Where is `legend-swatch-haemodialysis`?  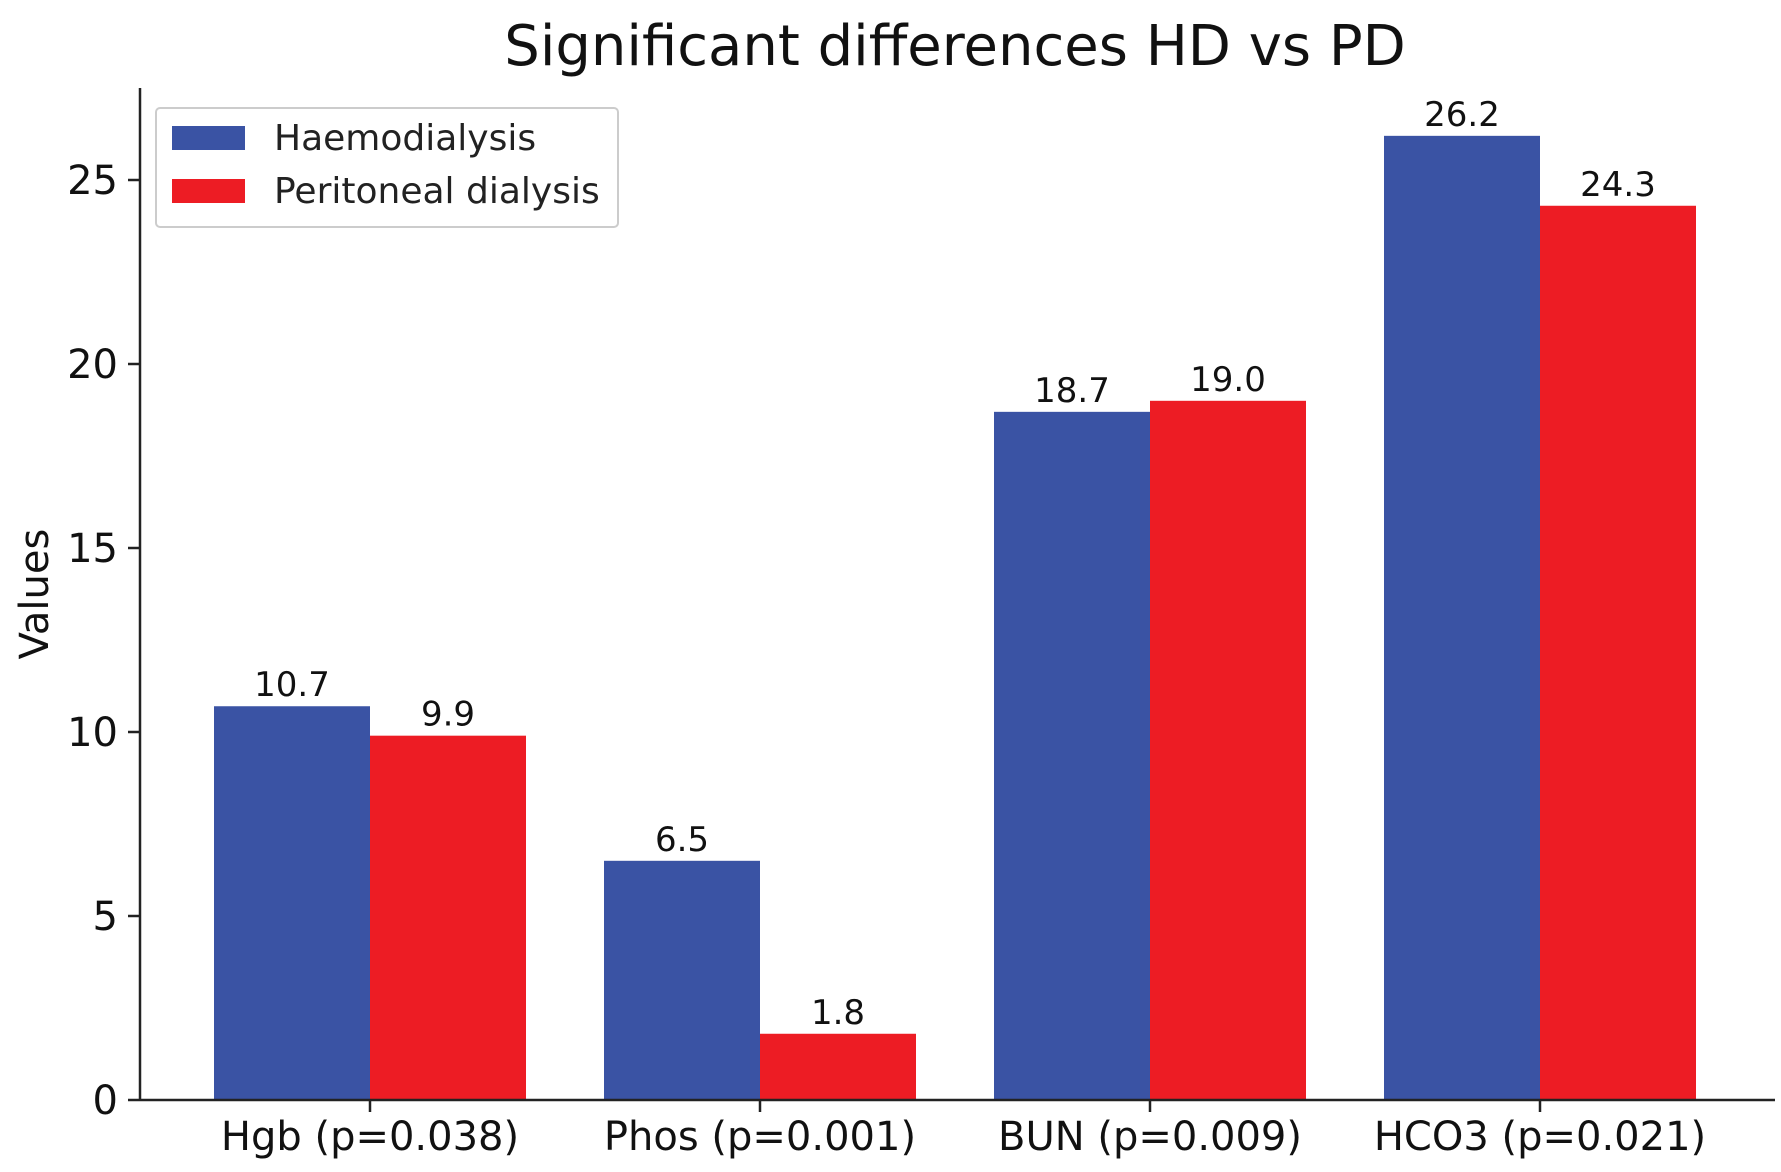
legend-swatch-haemodialysis is located at coordinates (208, 138).